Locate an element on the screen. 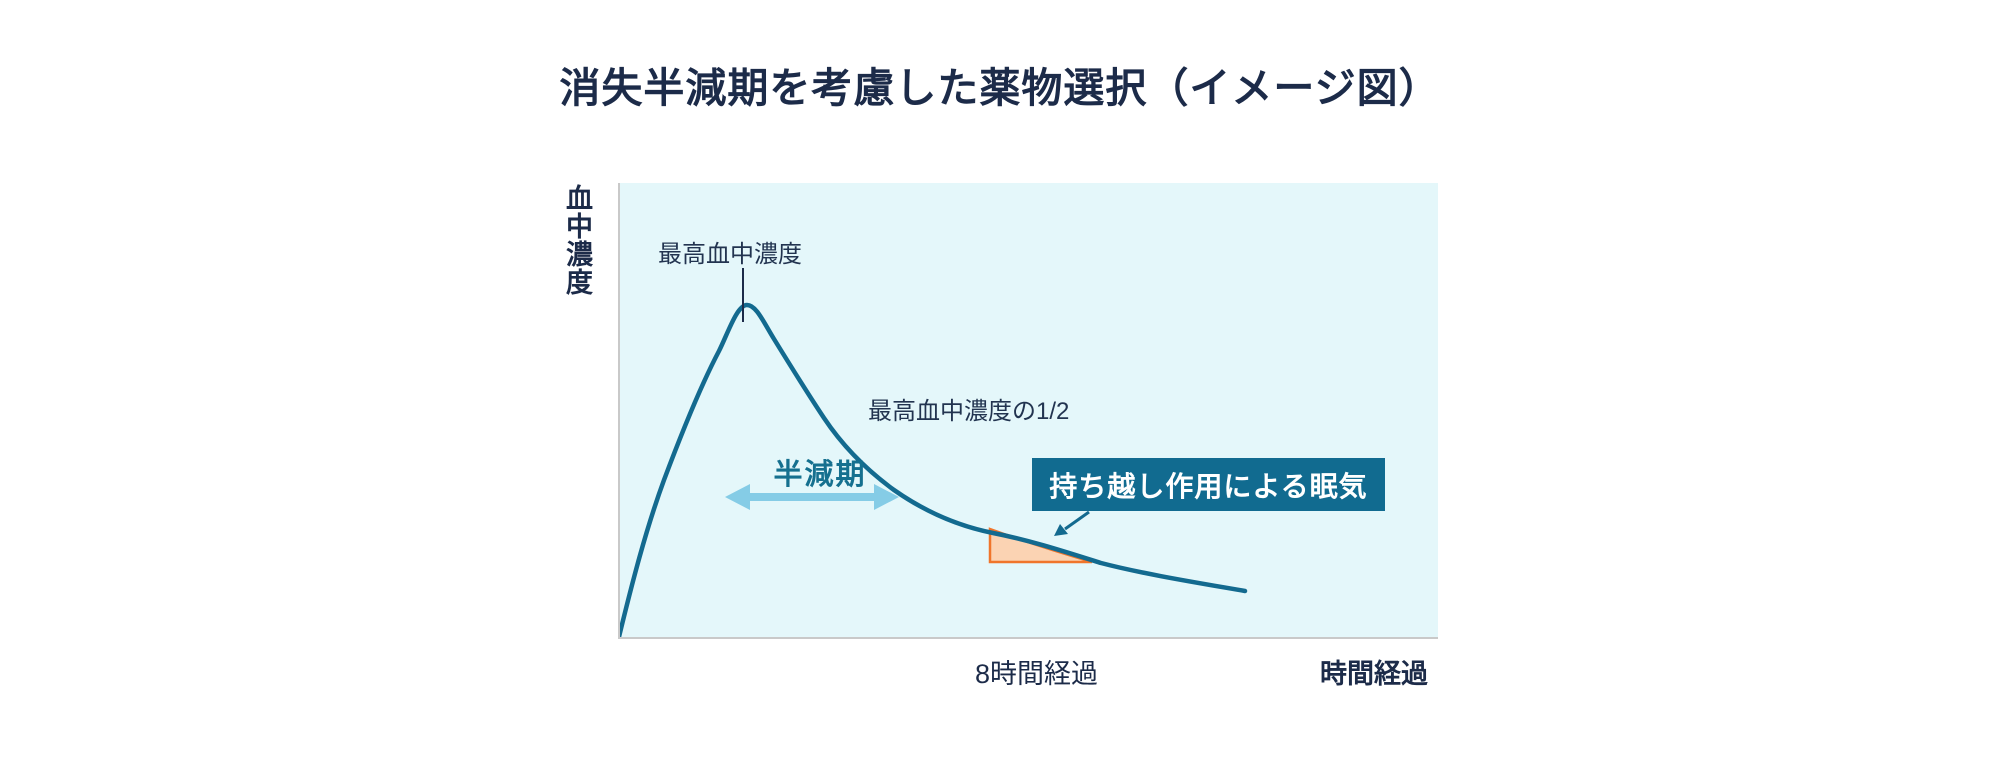  callout-arrow-line is located at coordinates (1077, 520).